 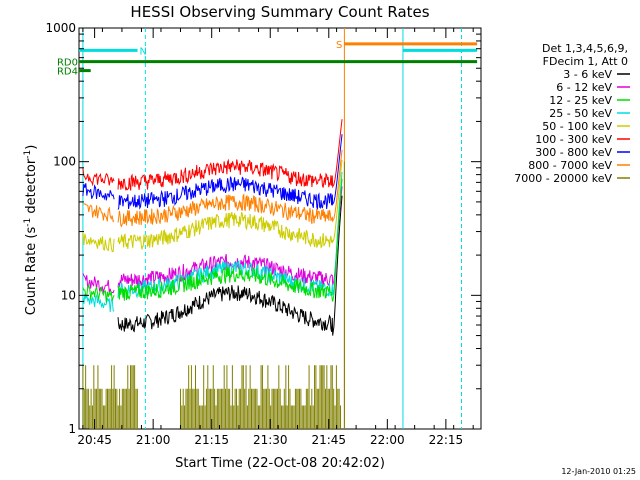 What do you see at coordinates (585, 48) in the screenshot?
I see `legend-header-1: Det 1,3,4,5,6,9,` at bounding box center [585, 48].